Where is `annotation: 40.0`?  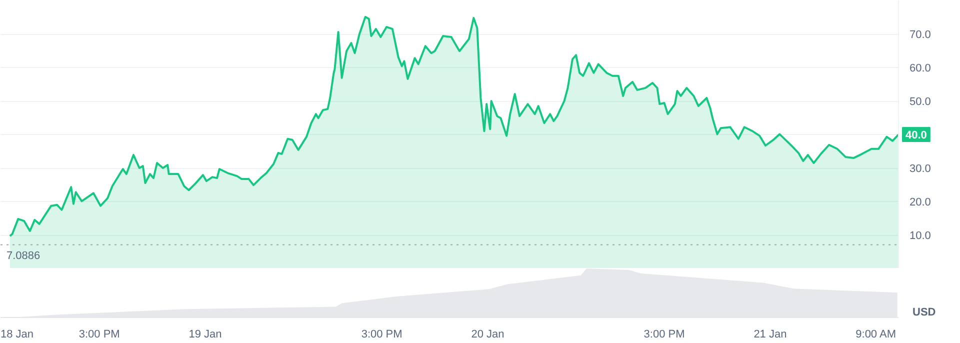
annotation: 40.0 is located at coordinates (916, 136).